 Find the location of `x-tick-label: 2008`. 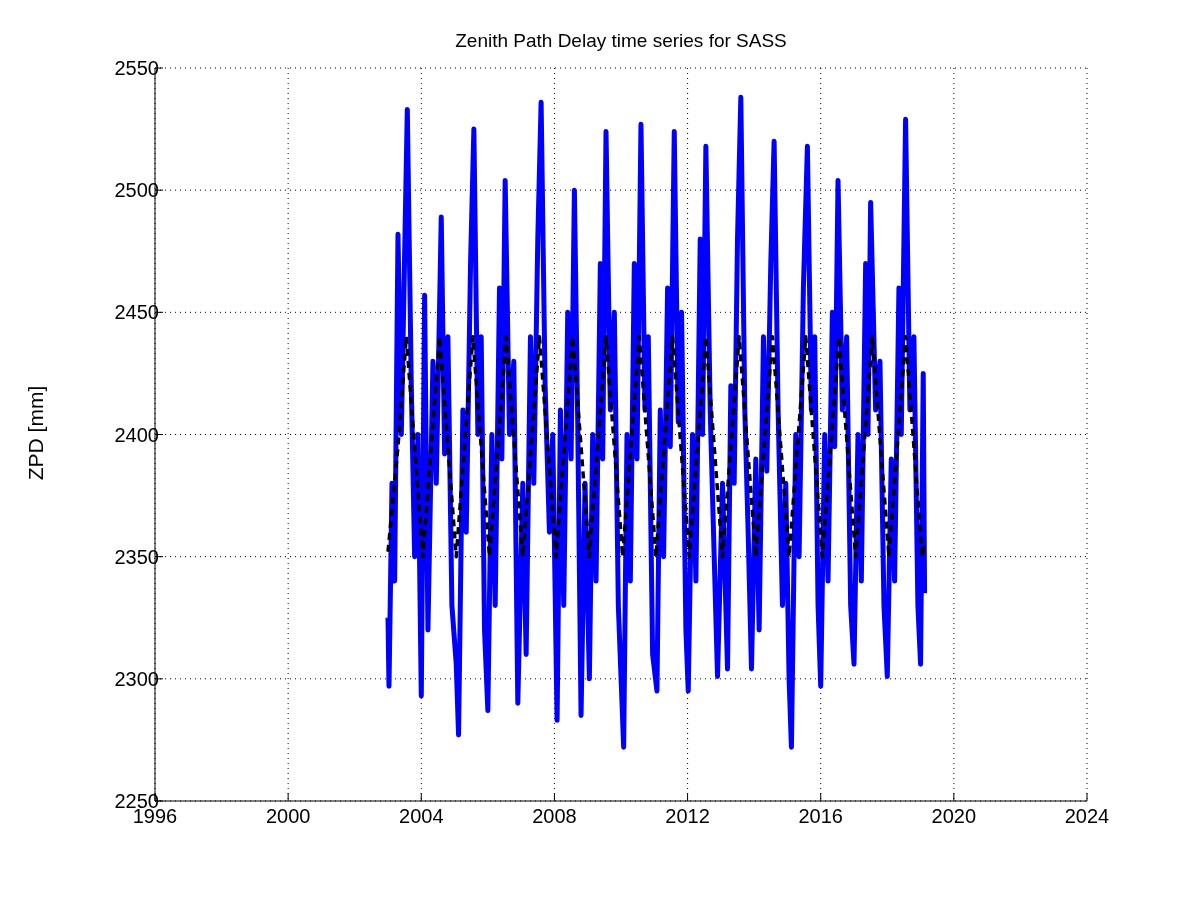

x-tick-label: 2008 is located at coordinates (554, 816).